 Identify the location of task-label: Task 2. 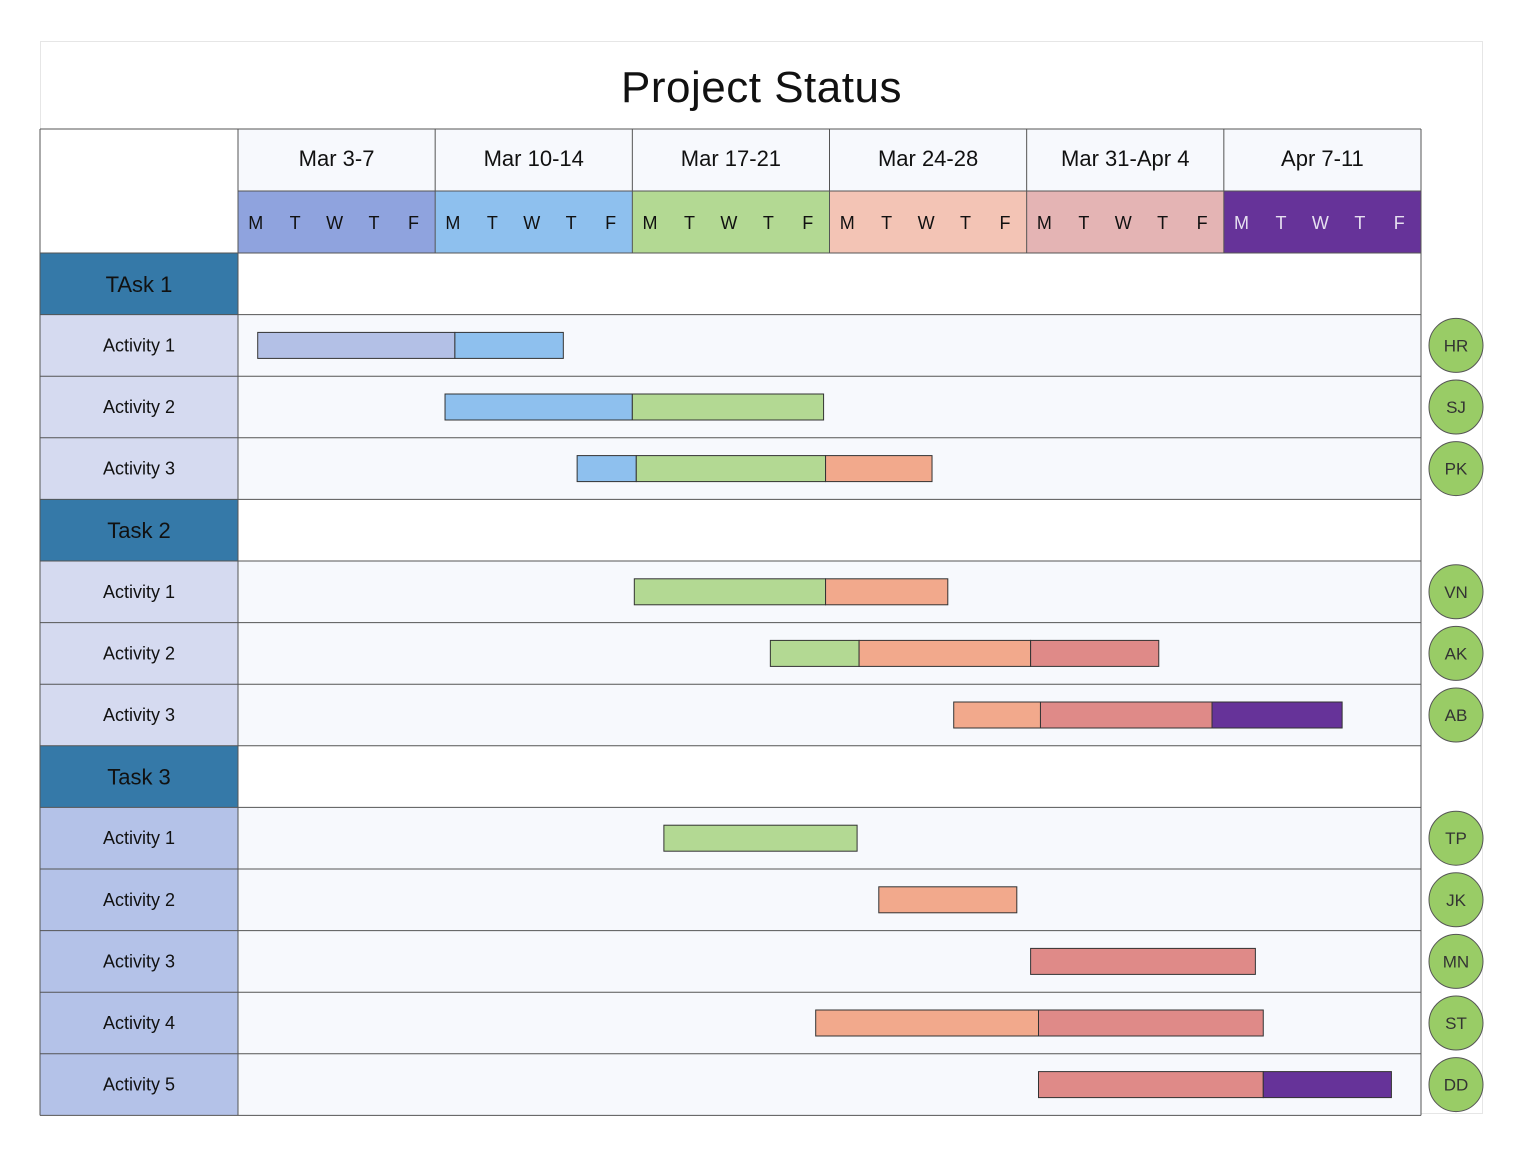
(139, 530).